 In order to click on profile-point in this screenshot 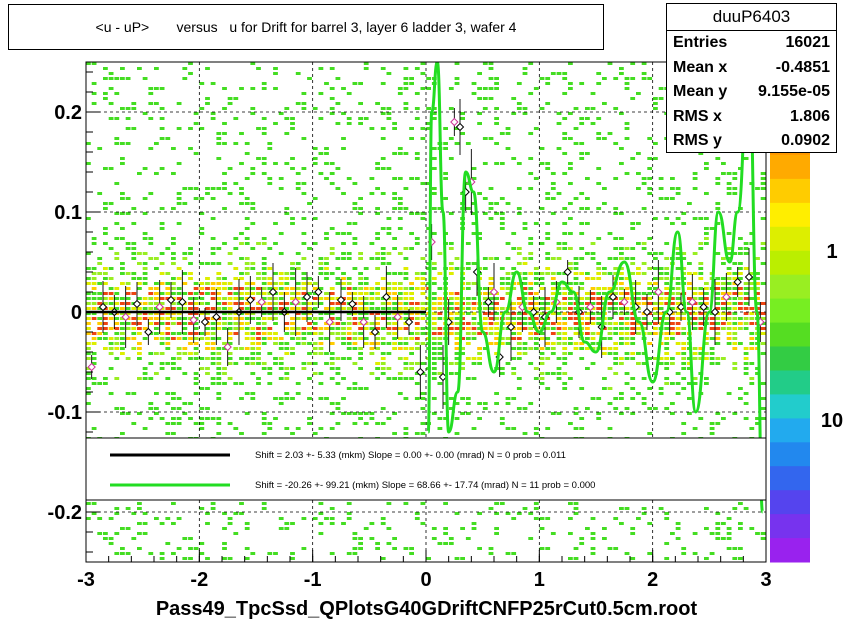, I will do `click(624, 302)`.